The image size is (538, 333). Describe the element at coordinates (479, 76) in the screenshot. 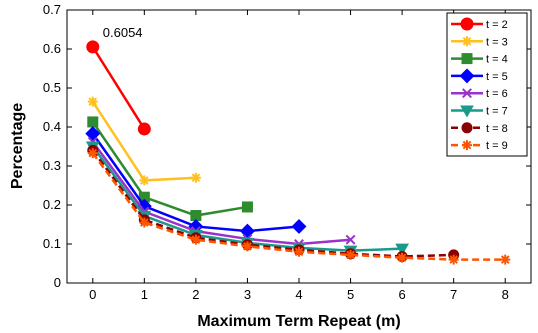

I see `legend-item: t = 5` at that location.